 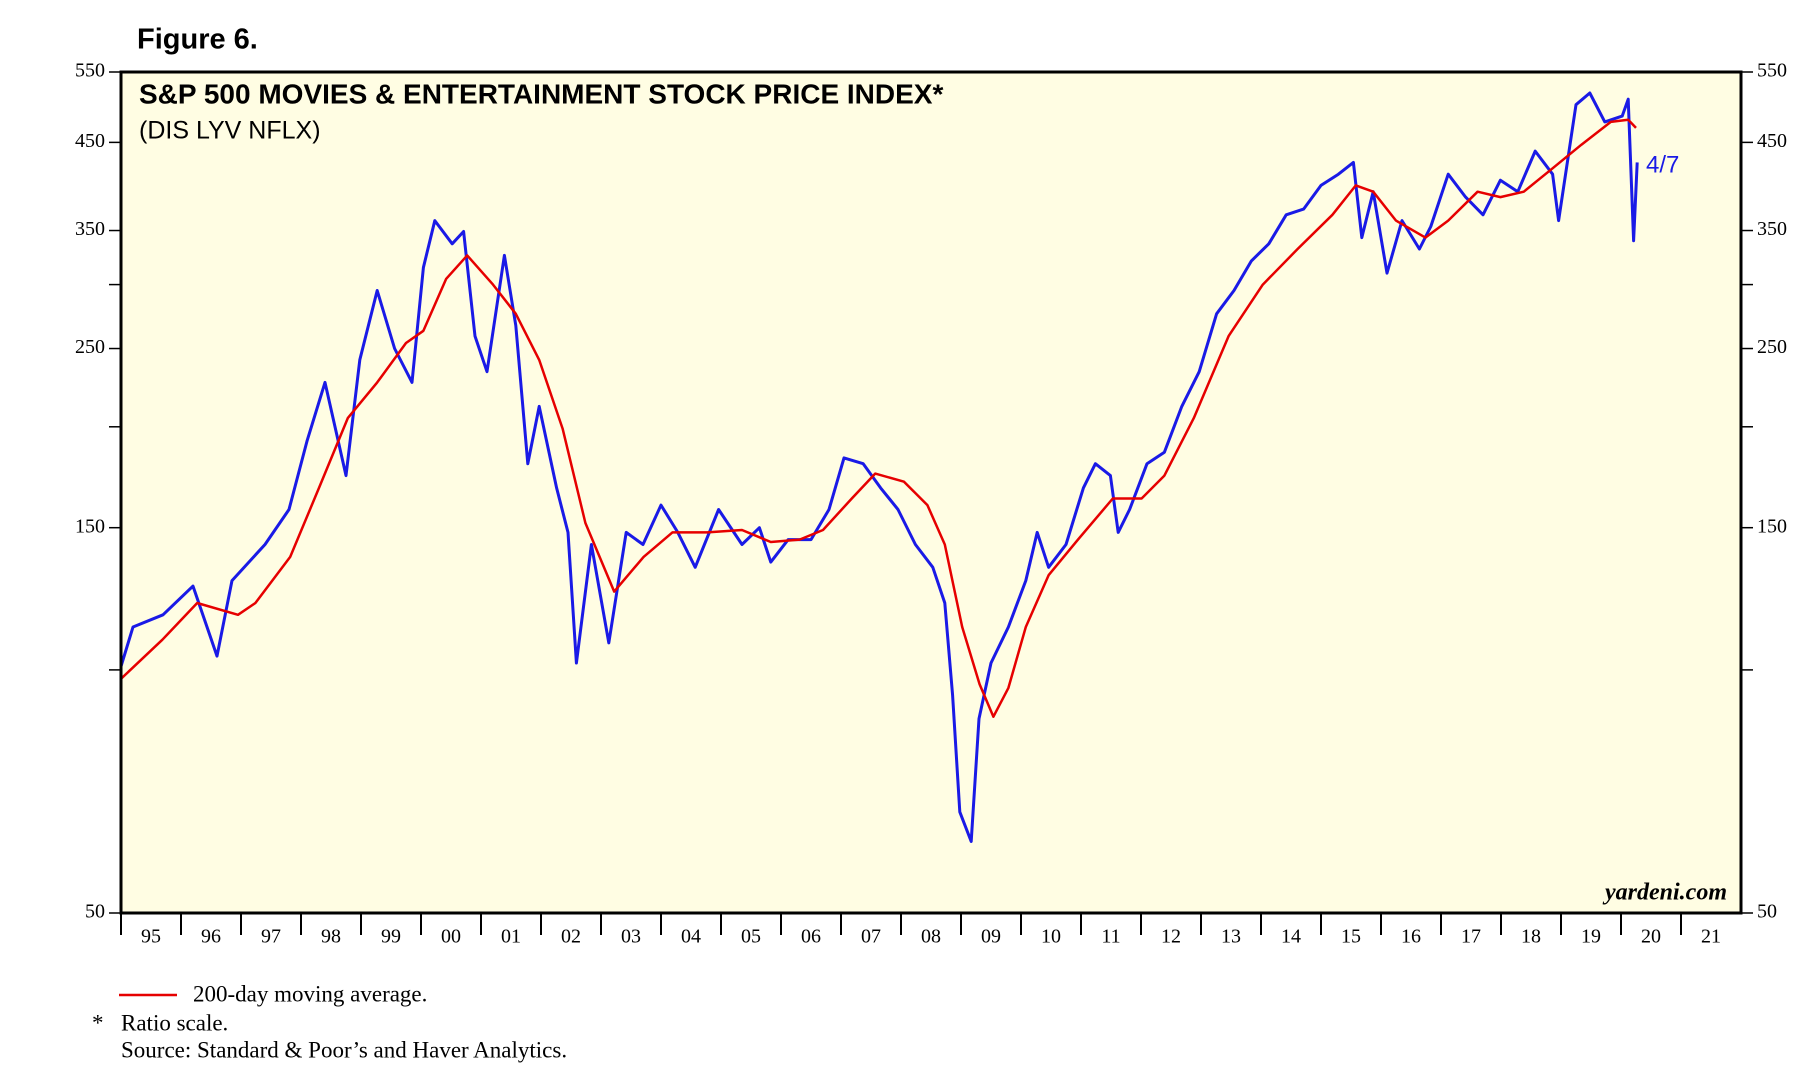 I want to click on x-tick-label: 11, so click(x=1110, y=937).